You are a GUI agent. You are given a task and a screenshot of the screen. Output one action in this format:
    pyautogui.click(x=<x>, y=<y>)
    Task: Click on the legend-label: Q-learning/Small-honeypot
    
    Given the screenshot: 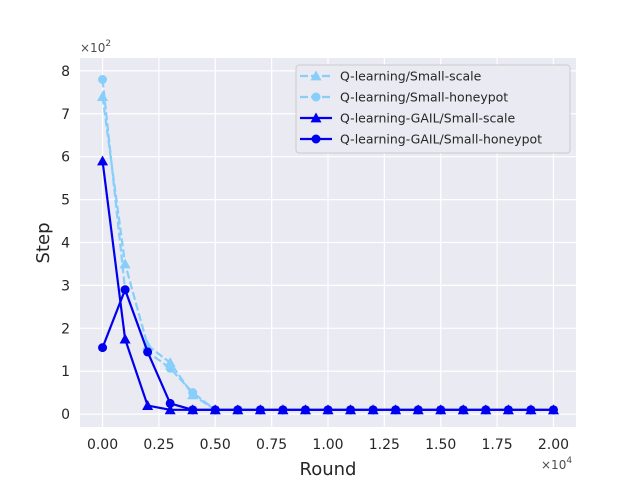 What is the action you would take?
    pyautogui.click(x=424, y=97)
    